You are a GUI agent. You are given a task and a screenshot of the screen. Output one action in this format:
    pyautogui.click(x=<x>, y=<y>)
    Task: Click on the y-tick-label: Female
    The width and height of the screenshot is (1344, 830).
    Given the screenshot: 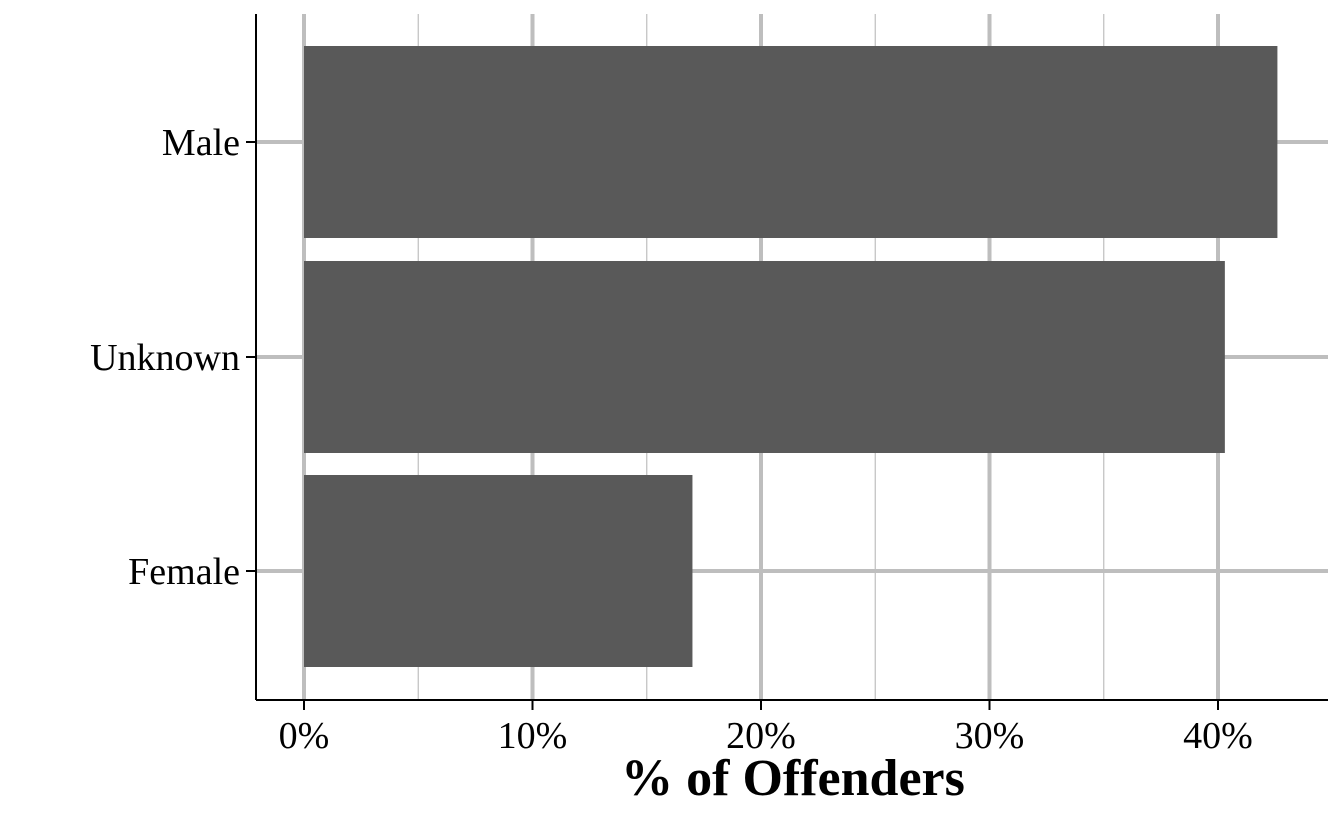 What is the action you would take?
    pyautogui.click(x=184, y=572)
    